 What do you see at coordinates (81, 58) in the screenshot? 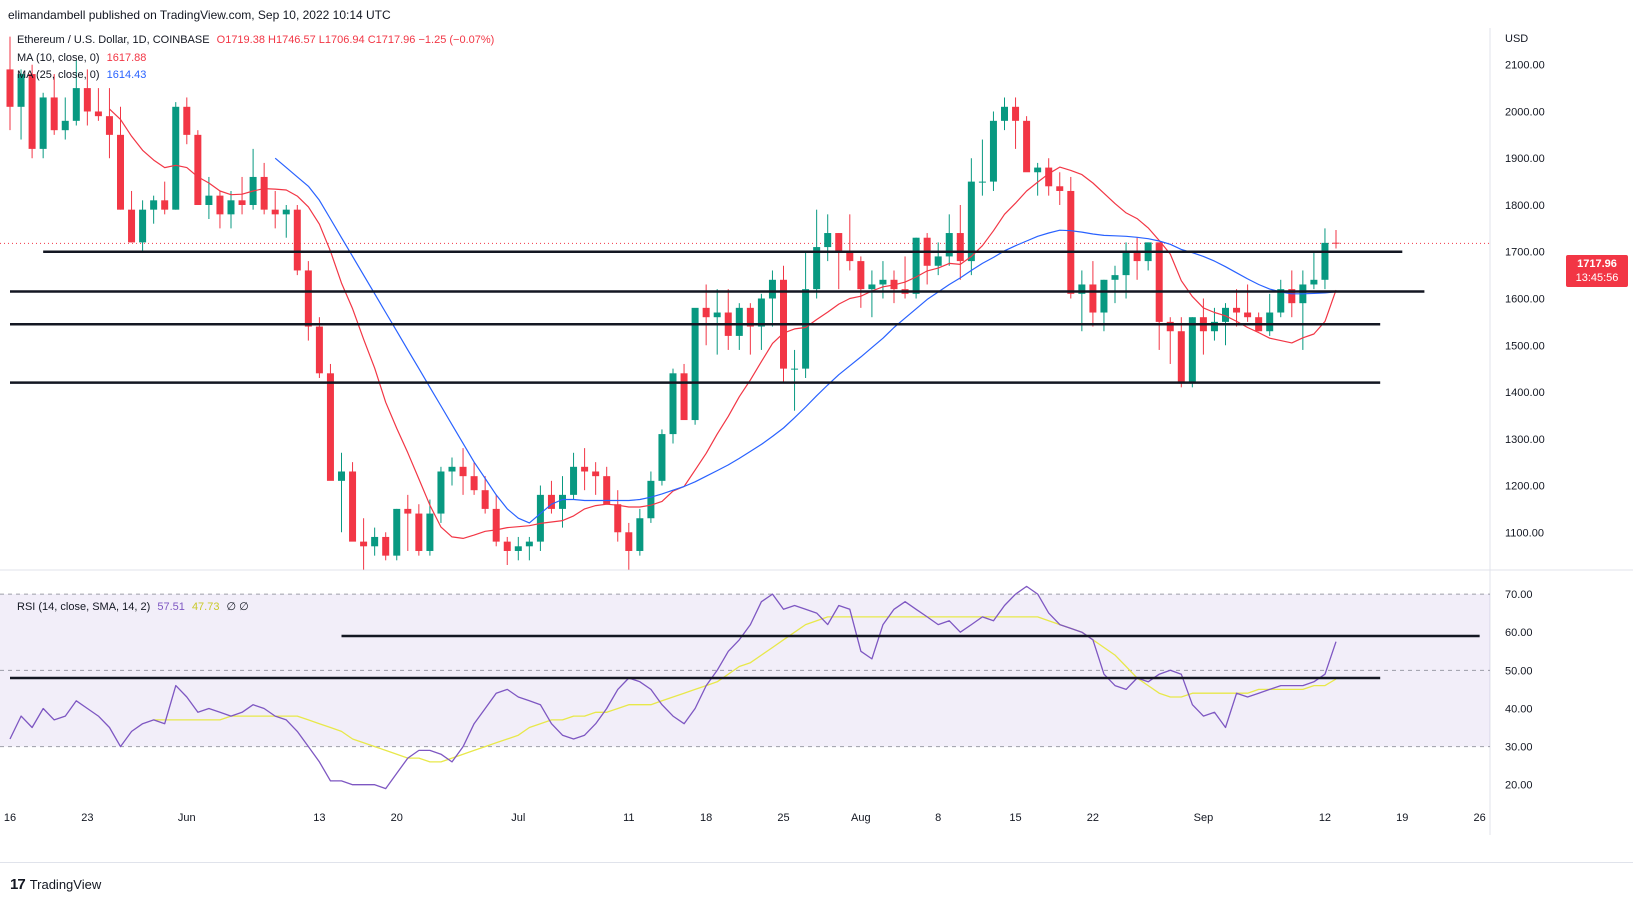
I see `legend-ma10-row: MA (10, close, 0) 1617.88` at bounding box center [81, 58].